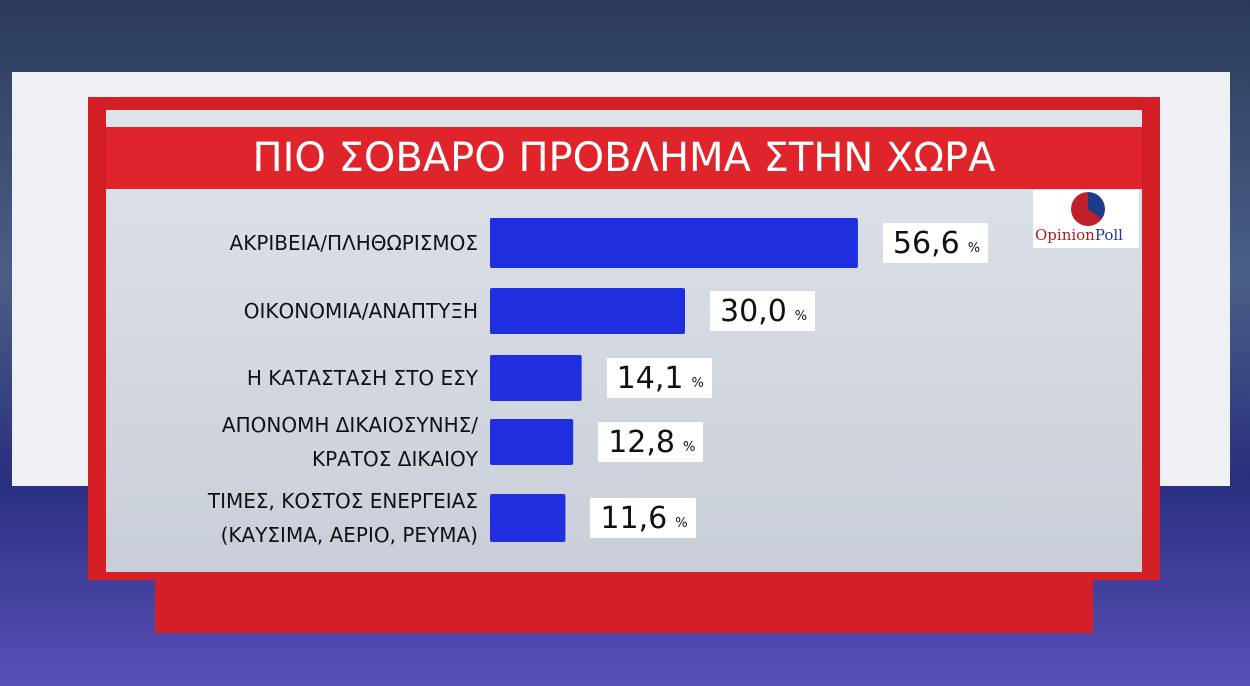  Describe the element at coordinates (353, 243) in the screenshot. I see `category-label: ΑΚΡΙΒΕΙΑ/ΠΛΗΘΩΡΙΣΜΟΣ` at that location.